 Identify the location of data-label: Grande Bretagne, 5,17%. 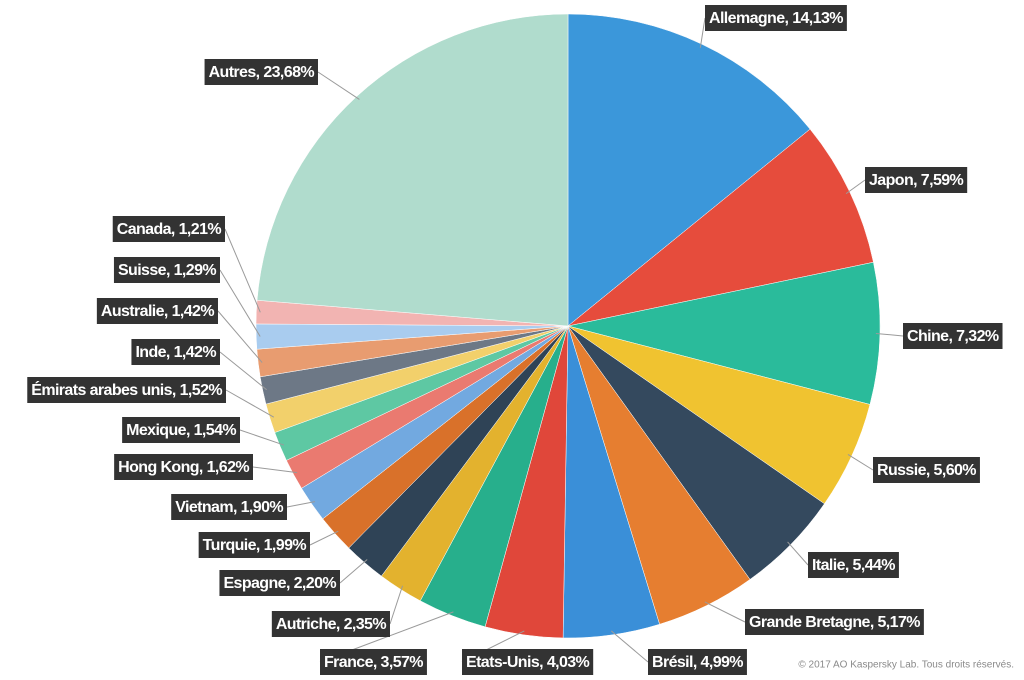
(834, 622).